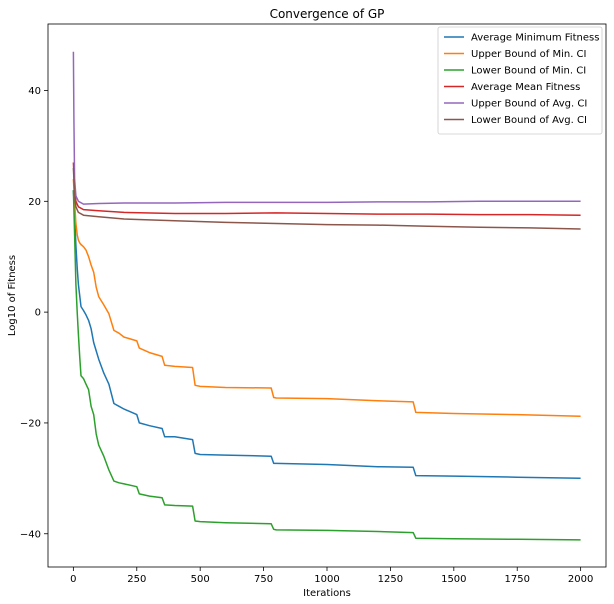  I want to click on x-axis: 0 250 500 750 1000 1250 1500 1750 2000, so click(331, 576).